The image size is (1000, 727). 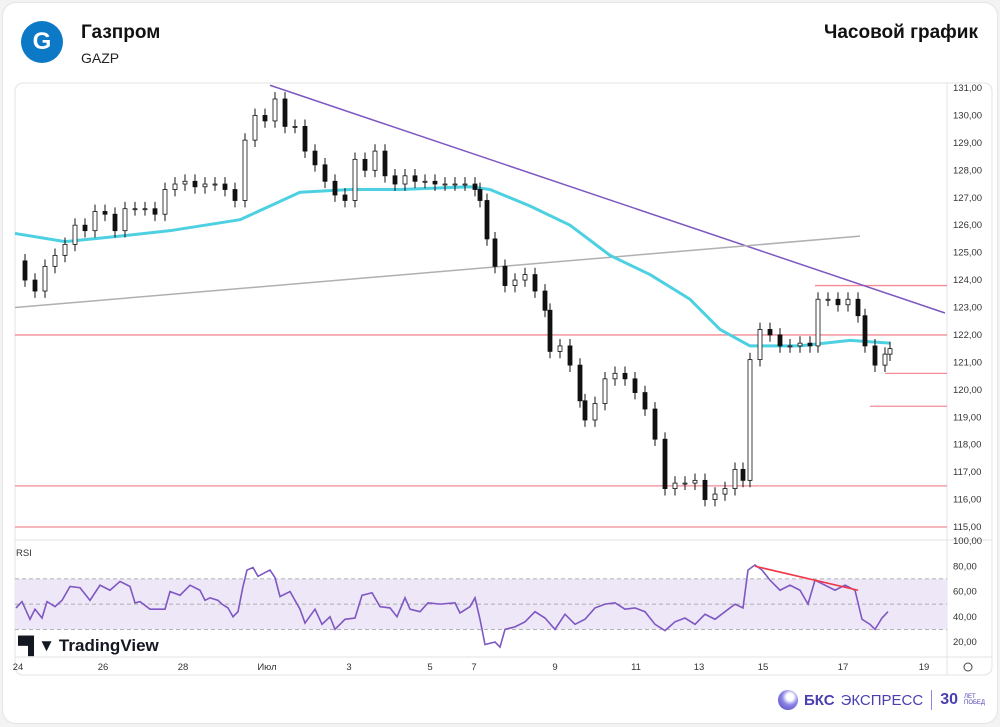 What do you see at coordinates (100, 58) in the screenshot?
I see `ticker-symbol: GAZP` at bounding box center [100, 58].